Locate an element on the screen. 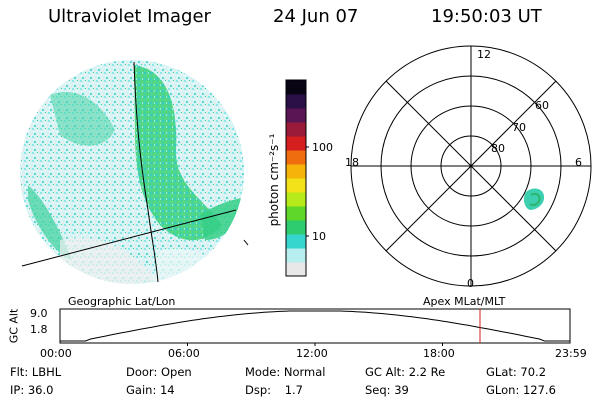 The height and width of the screenshot is (400, 600). ip-value: 36.0 is located at coordinates (40, 390).